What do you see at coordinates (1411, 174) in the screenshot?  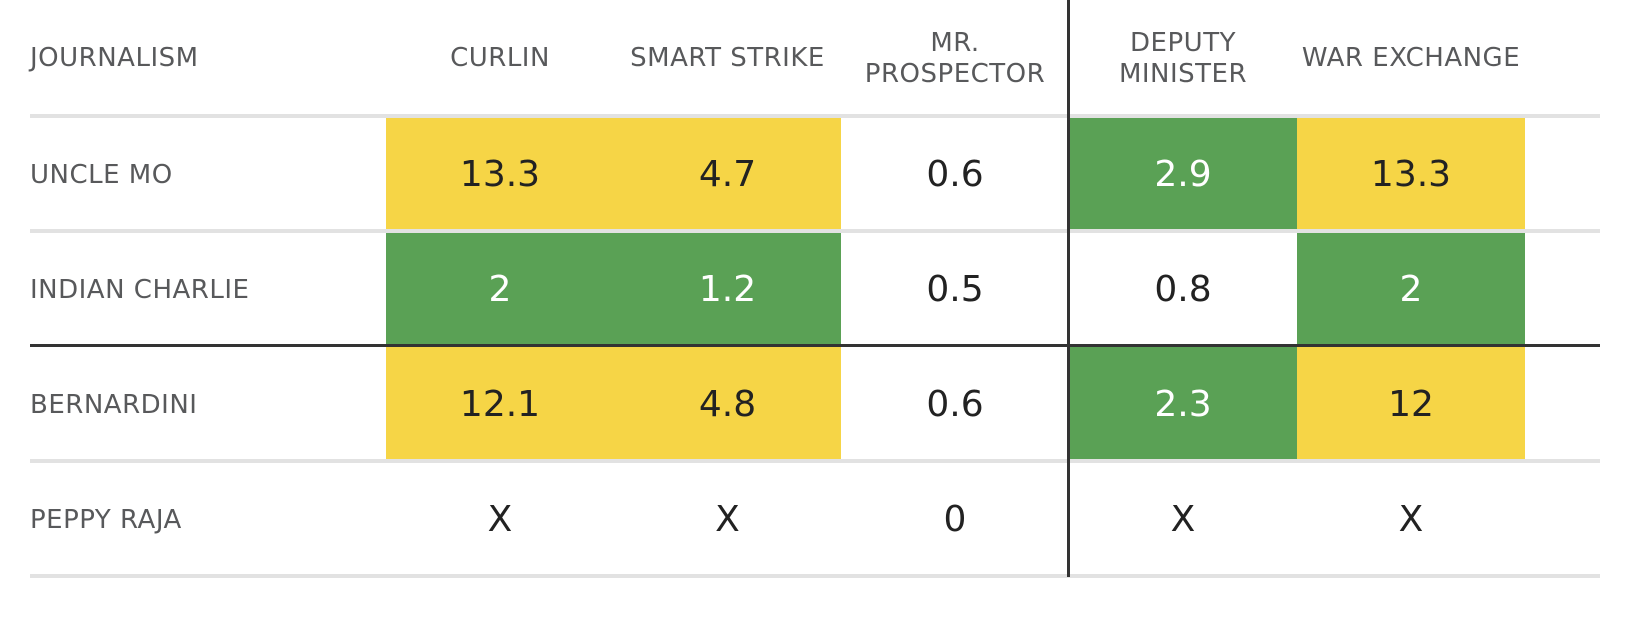 I see `cell-uncle-mo-war-exchange: 13.3` at bounding box center [1411, 174].